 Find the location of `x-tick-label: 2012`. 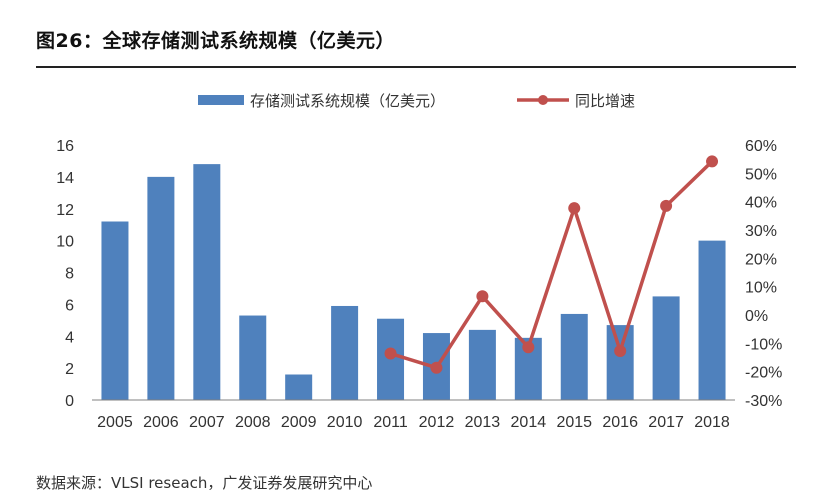

x-tick-label: 2012 is located at coordinates (437, 422).